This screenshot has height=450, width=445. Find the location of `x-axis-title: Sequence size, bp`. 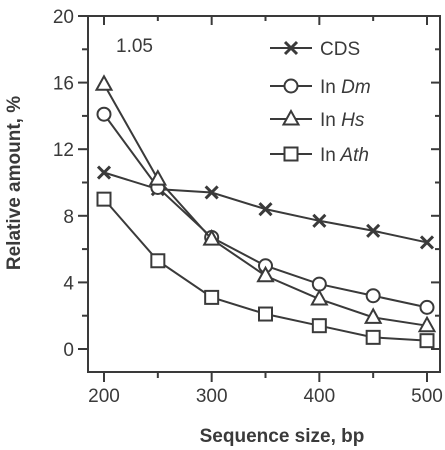

x-axis-title: Sequence size, bp is located at coordinates (282, 436).